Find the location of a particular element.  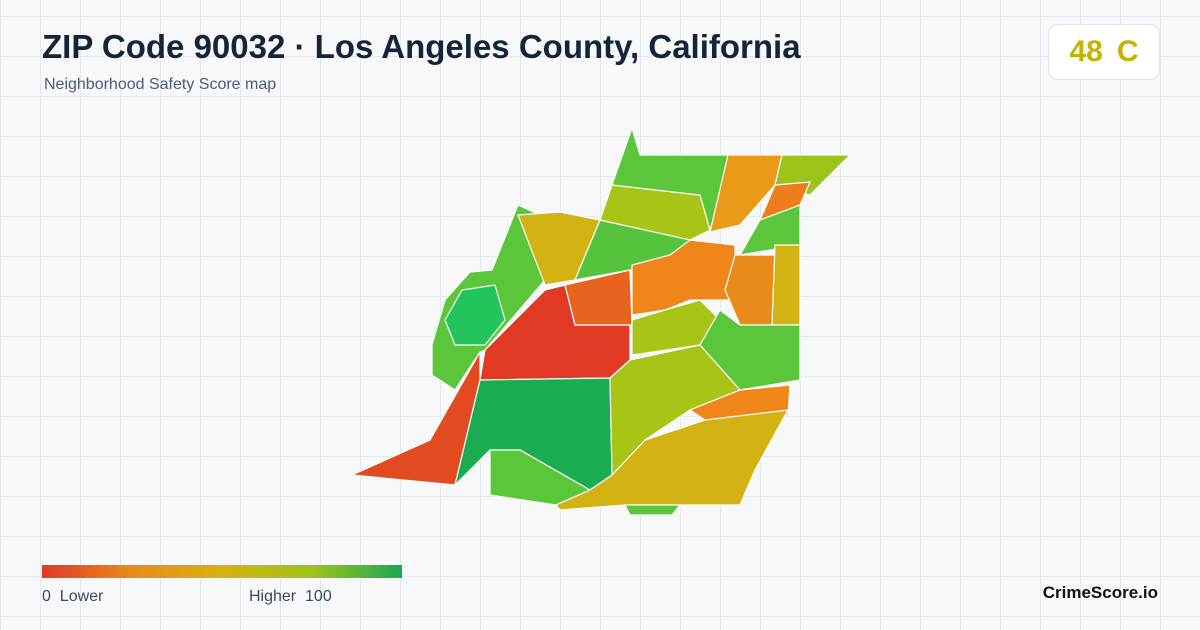

legend-min-group: 0 Lower is located at coordinates (72, 597).